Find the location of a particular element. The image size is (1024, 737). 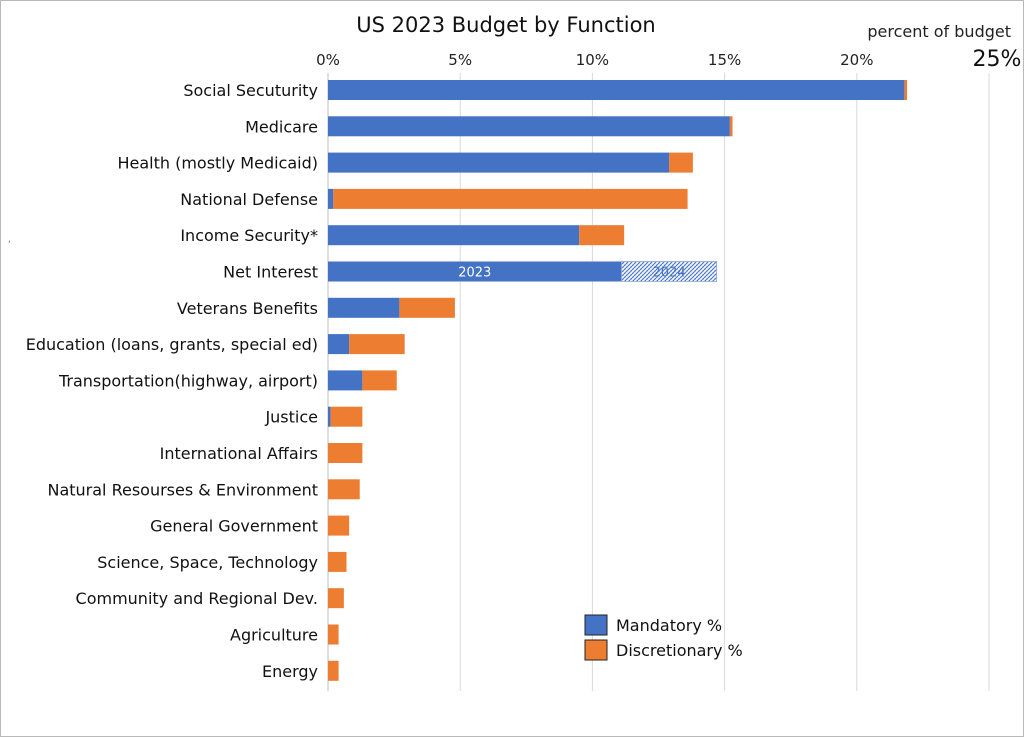

category-label: Medicare is located at coordinates (281, 126).